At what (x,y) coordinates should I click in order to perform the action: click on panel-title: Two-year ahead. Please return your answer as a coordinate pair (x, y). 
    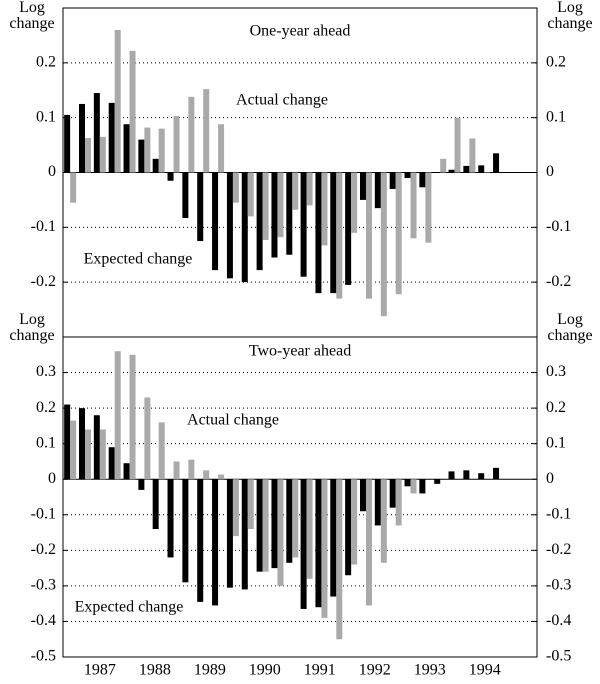
    Looking at the image, I should click on (300, 351).